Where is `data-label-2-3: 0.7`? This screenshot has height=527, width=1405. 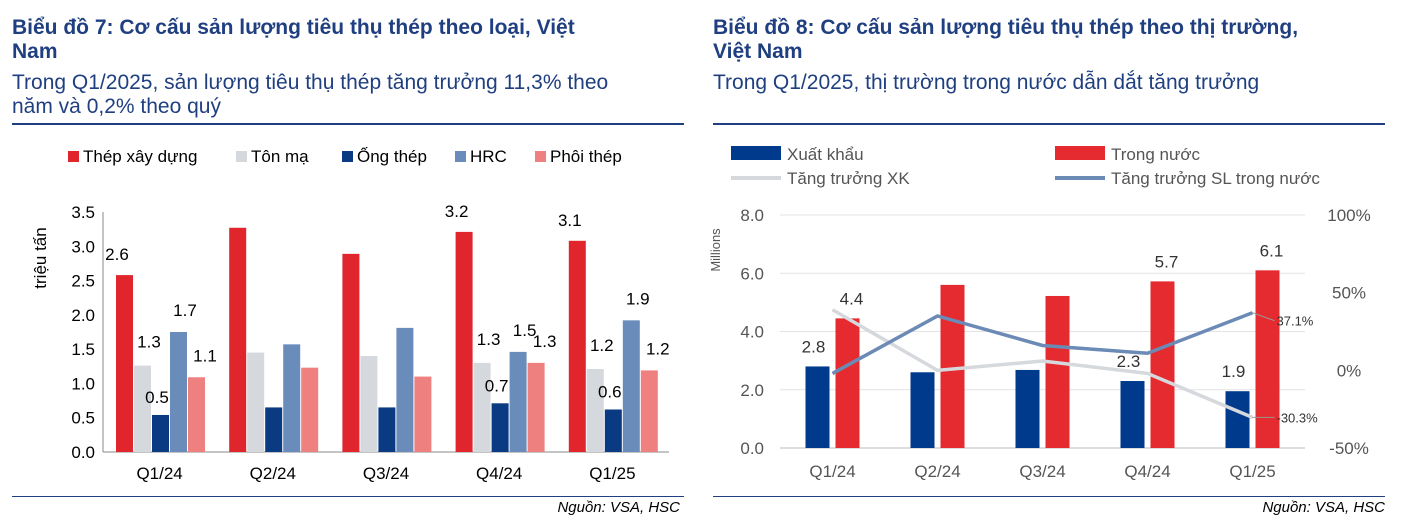
data-label-2-3: 0.7 is located at coordinates (497, 385).